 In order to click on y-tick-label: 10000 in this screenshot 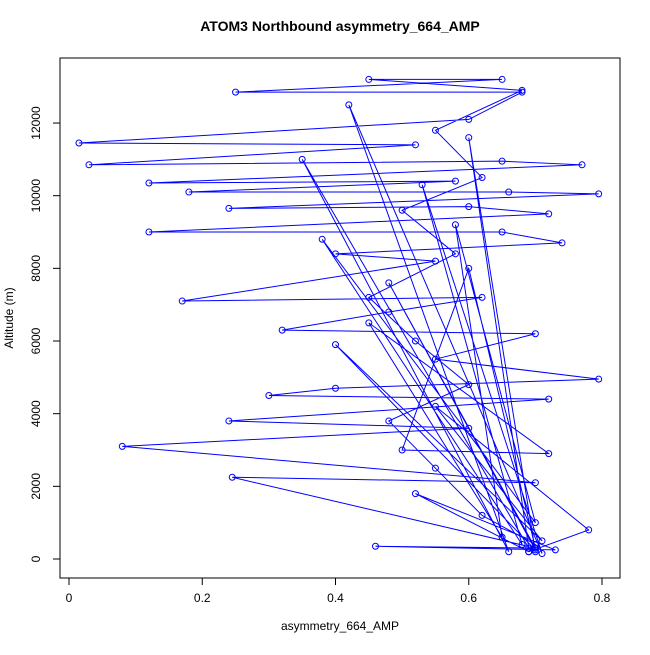, I will do `click(36, 196)`.